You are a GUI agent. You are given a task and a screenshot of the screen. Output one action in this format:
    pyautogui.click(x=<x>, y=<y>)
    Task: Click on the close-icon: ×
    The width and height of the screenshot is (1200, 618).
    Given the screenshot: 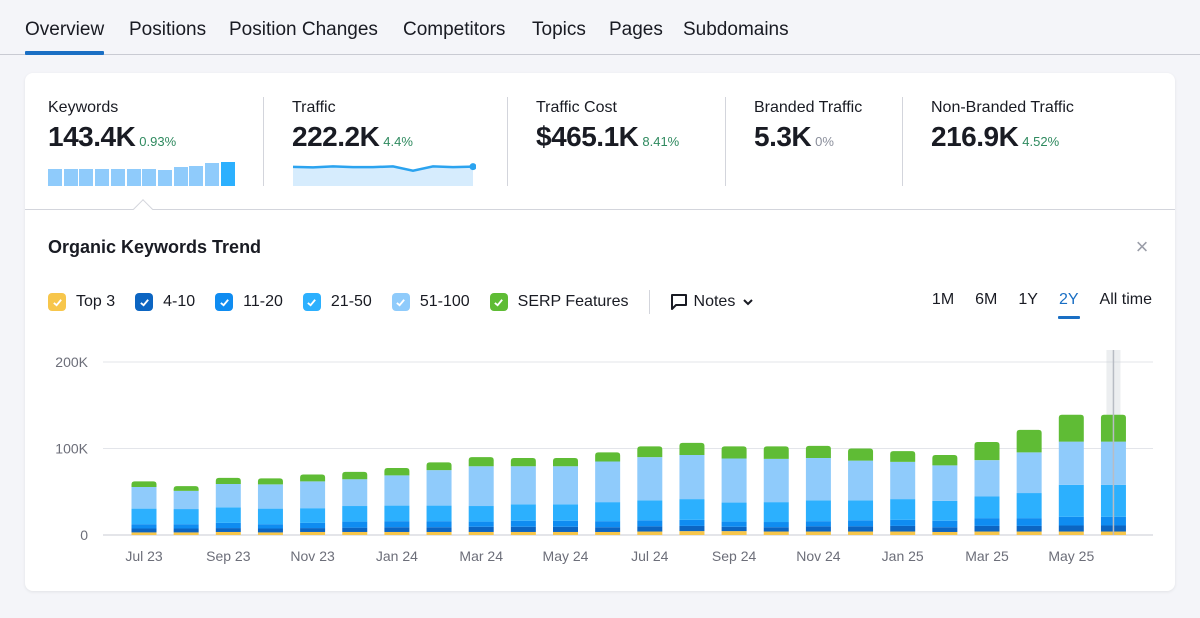 What is the action you would take?
    pyautogui.click(x=1142, y=246)
    